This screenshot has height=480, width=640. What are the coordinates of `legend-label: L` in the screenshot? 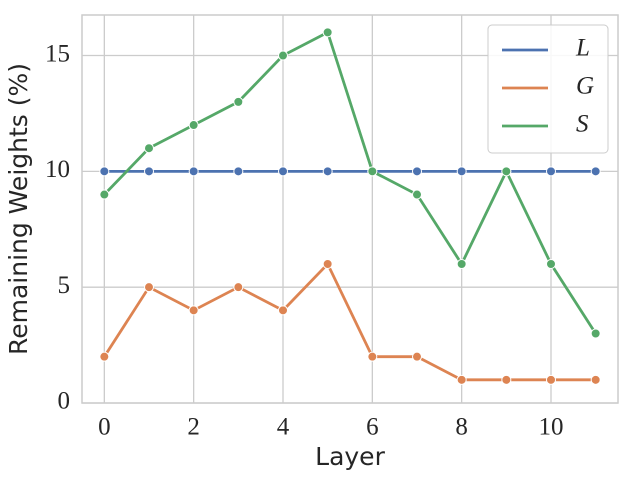 It's located at (582, 48).